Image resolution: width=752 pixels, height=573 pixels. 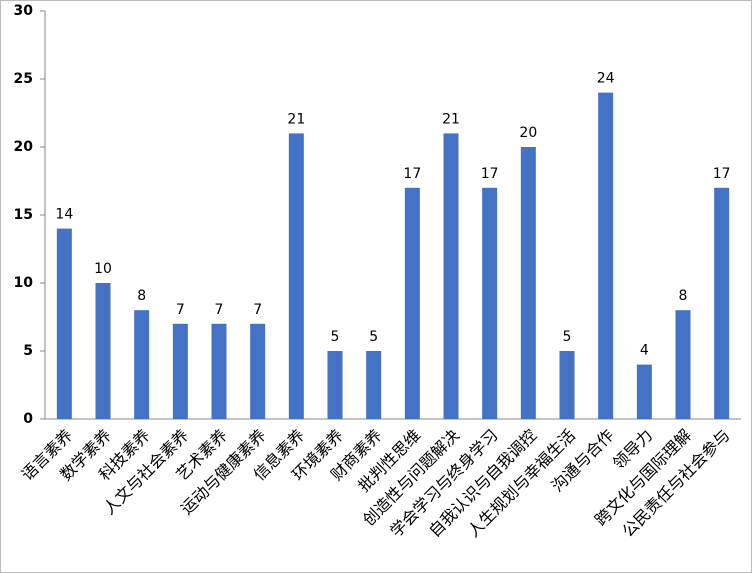 I want to click on y-tick-label: 20, so click(x=24, y=147).